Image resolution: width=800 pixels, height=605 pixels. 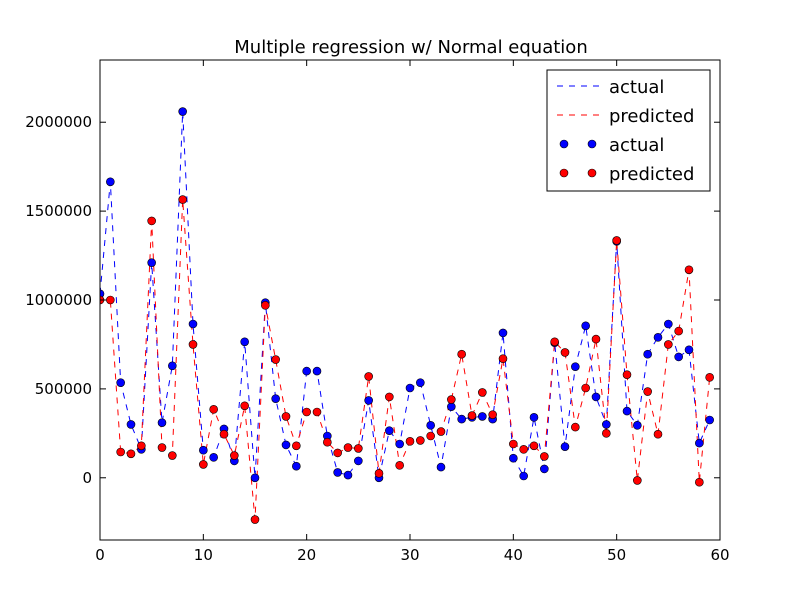 I want to click on x-tick-label: 40, so click(x=513, y=555).